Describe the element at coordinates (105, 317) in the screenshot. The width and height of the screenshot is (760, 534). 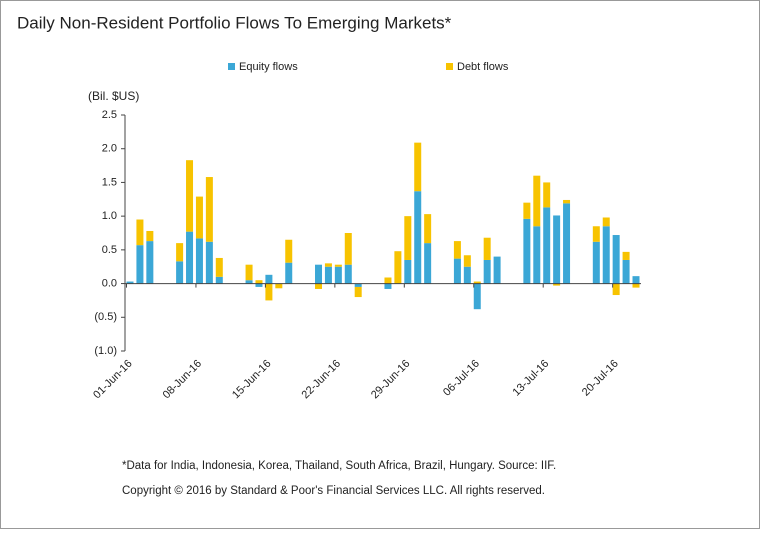
I see `y-tick-label: (0.5)` at that location.